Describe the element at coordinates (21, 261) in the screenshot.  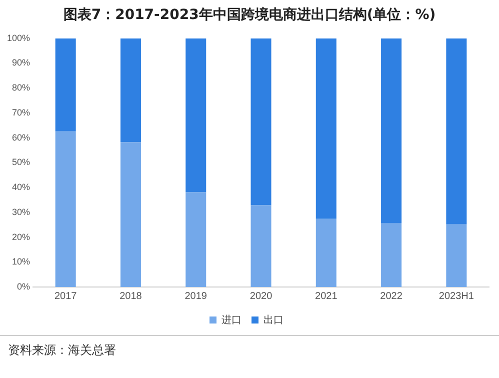
I see `y-tick-label: 10%` at that location.